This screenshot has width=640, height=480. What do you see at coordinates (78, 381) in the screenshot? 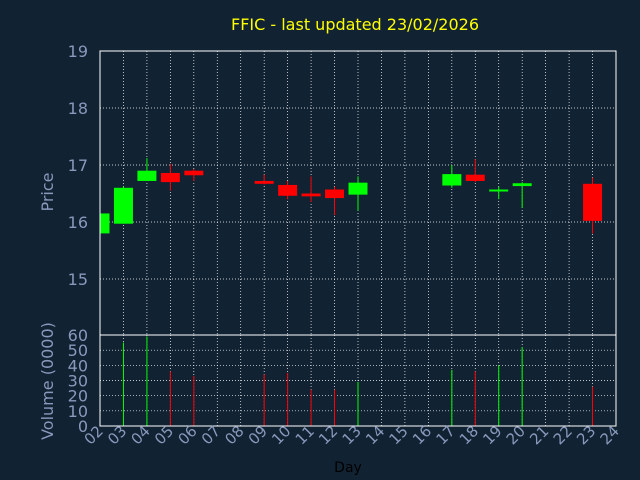
I see `volume-tick-label: 30` at bounding box center [78, 381].